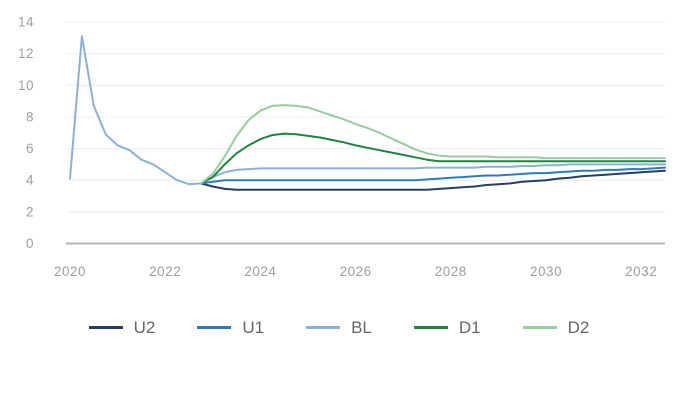  Describe the element at coordinates (30, 180) in the screenshot. I see `y-tick-label: 4` at that location.